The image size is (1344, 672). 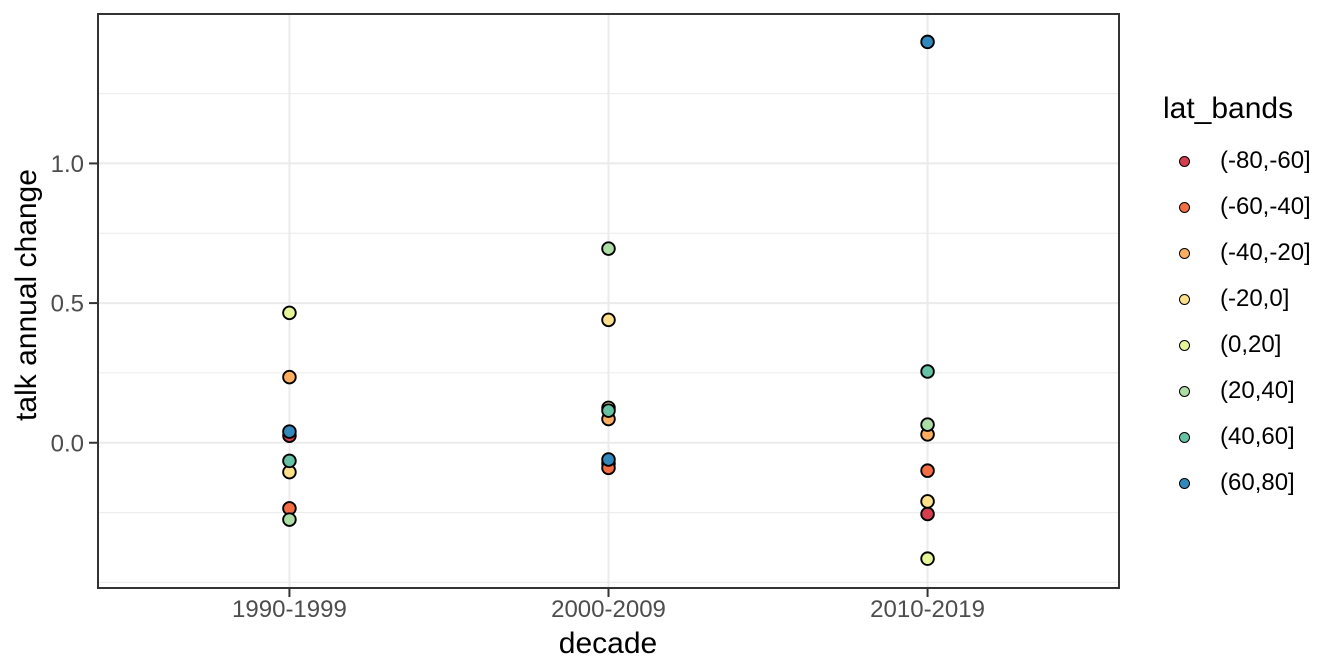 I want to click on legend-item: (-20,0], so click(x=1237, y=299).